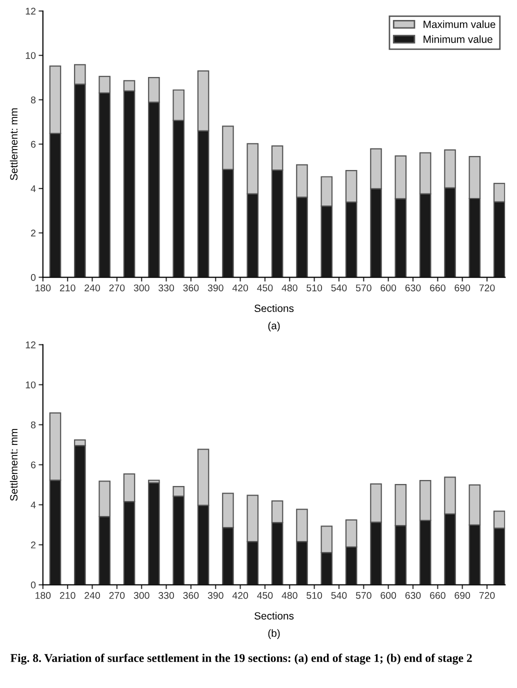 The width and height of the screenshot is (517, 688). Describe the element at coordinates (460, 24) in the screenshot. I see `legend-label: Maximum value` at that location.